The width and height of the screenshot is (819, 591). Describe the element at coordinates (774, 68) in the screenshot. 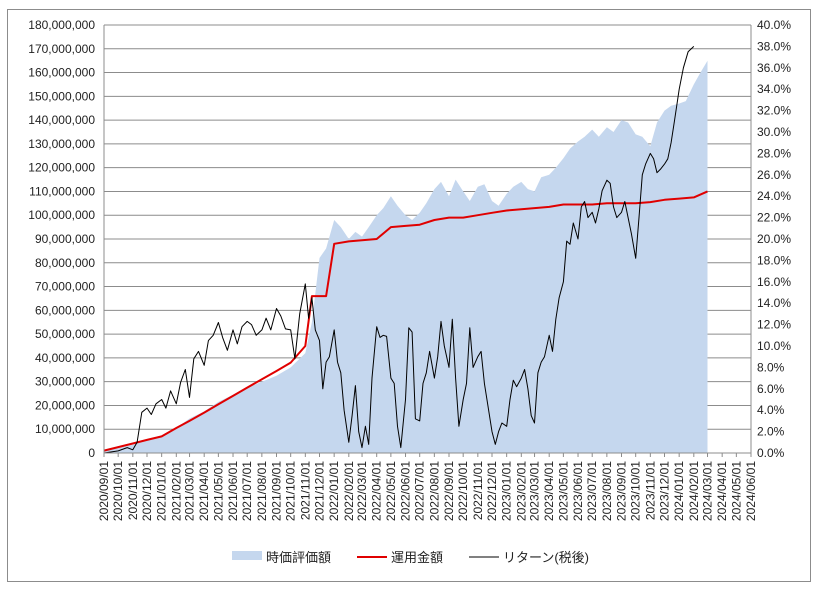

I see `right-tick-label: 36.0%` at that location.